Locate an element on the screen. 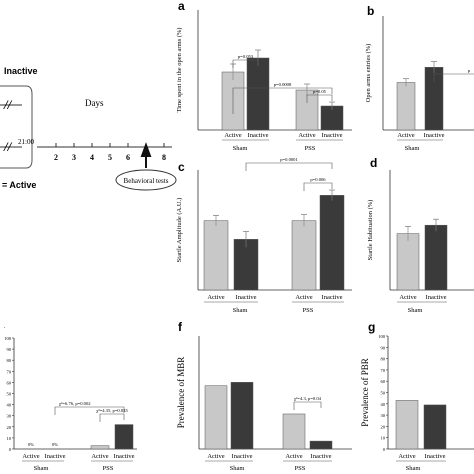  significance-label: χ²=6.76, p=0.002 is located at coordinates (75, 404).